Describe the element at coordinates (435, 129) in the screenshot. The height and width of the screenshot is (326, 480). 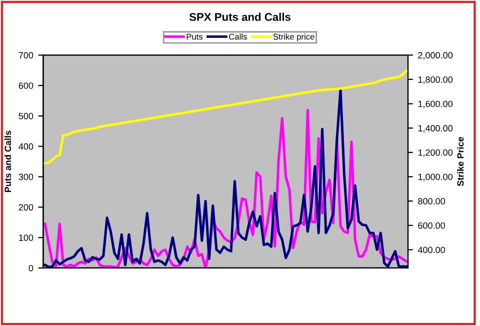
I see `y2-tick-label: 1,400.00` at that location.